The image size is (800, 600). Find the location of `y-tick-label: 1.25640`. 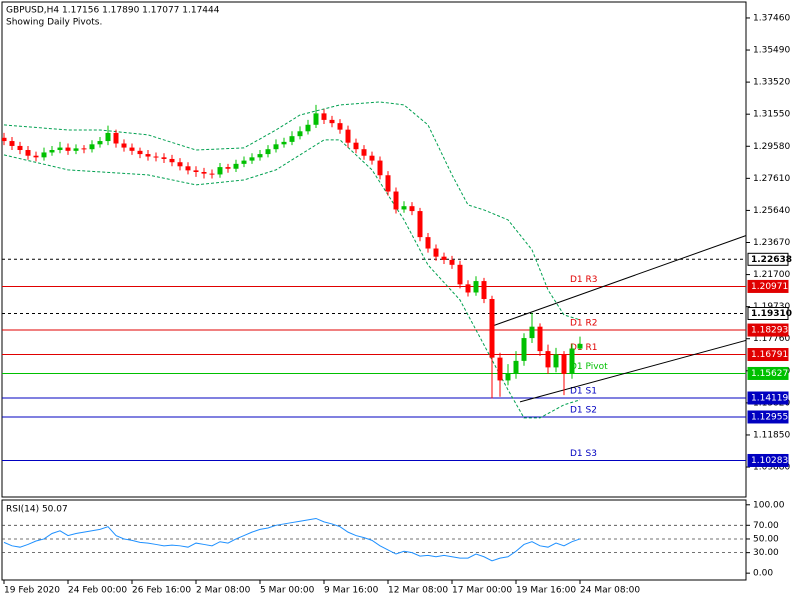

y-tick-label: 1.25640 is located at coordinates (771, 211).